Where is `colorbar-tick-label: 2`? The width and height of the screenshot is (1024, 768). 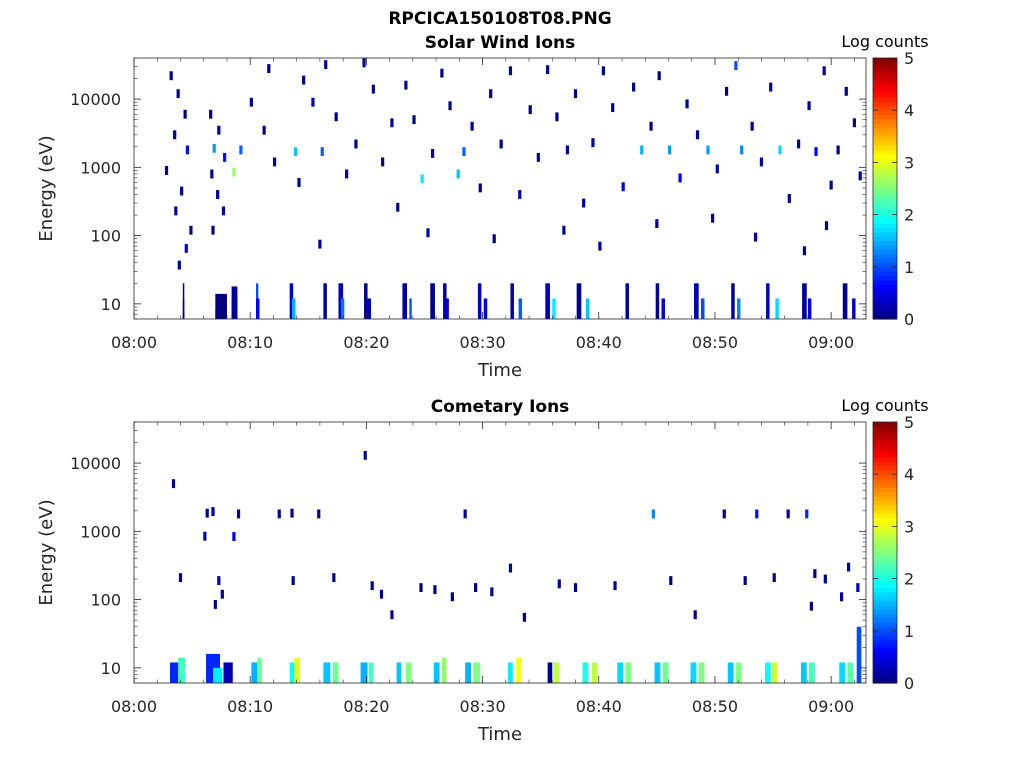
colorbar-tick-label: 2 is located at coordinates (909, 215).